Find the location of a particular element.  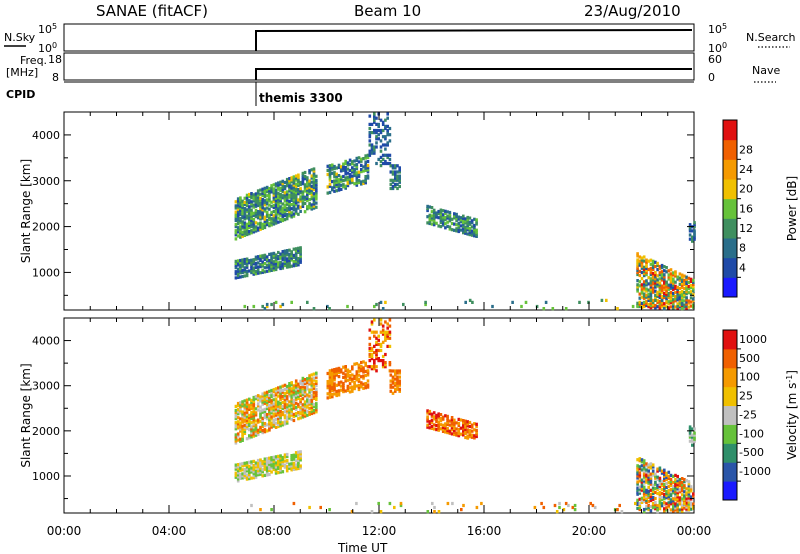

frequency-trace is located at coordinates (473, 74).